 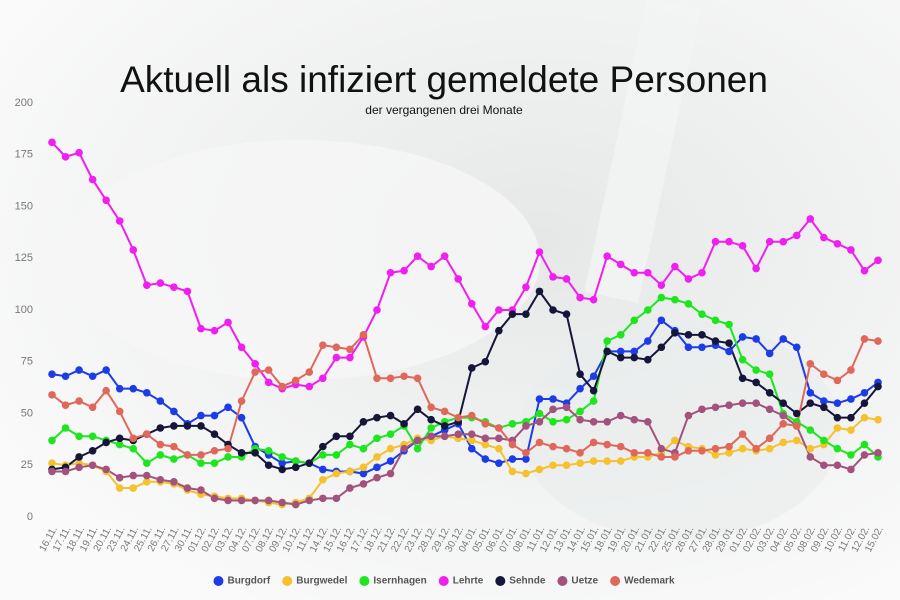 What do you see at coordinates (642, 151) in the screenshot?
I see `background-shape` at bounding box center [642, 151].